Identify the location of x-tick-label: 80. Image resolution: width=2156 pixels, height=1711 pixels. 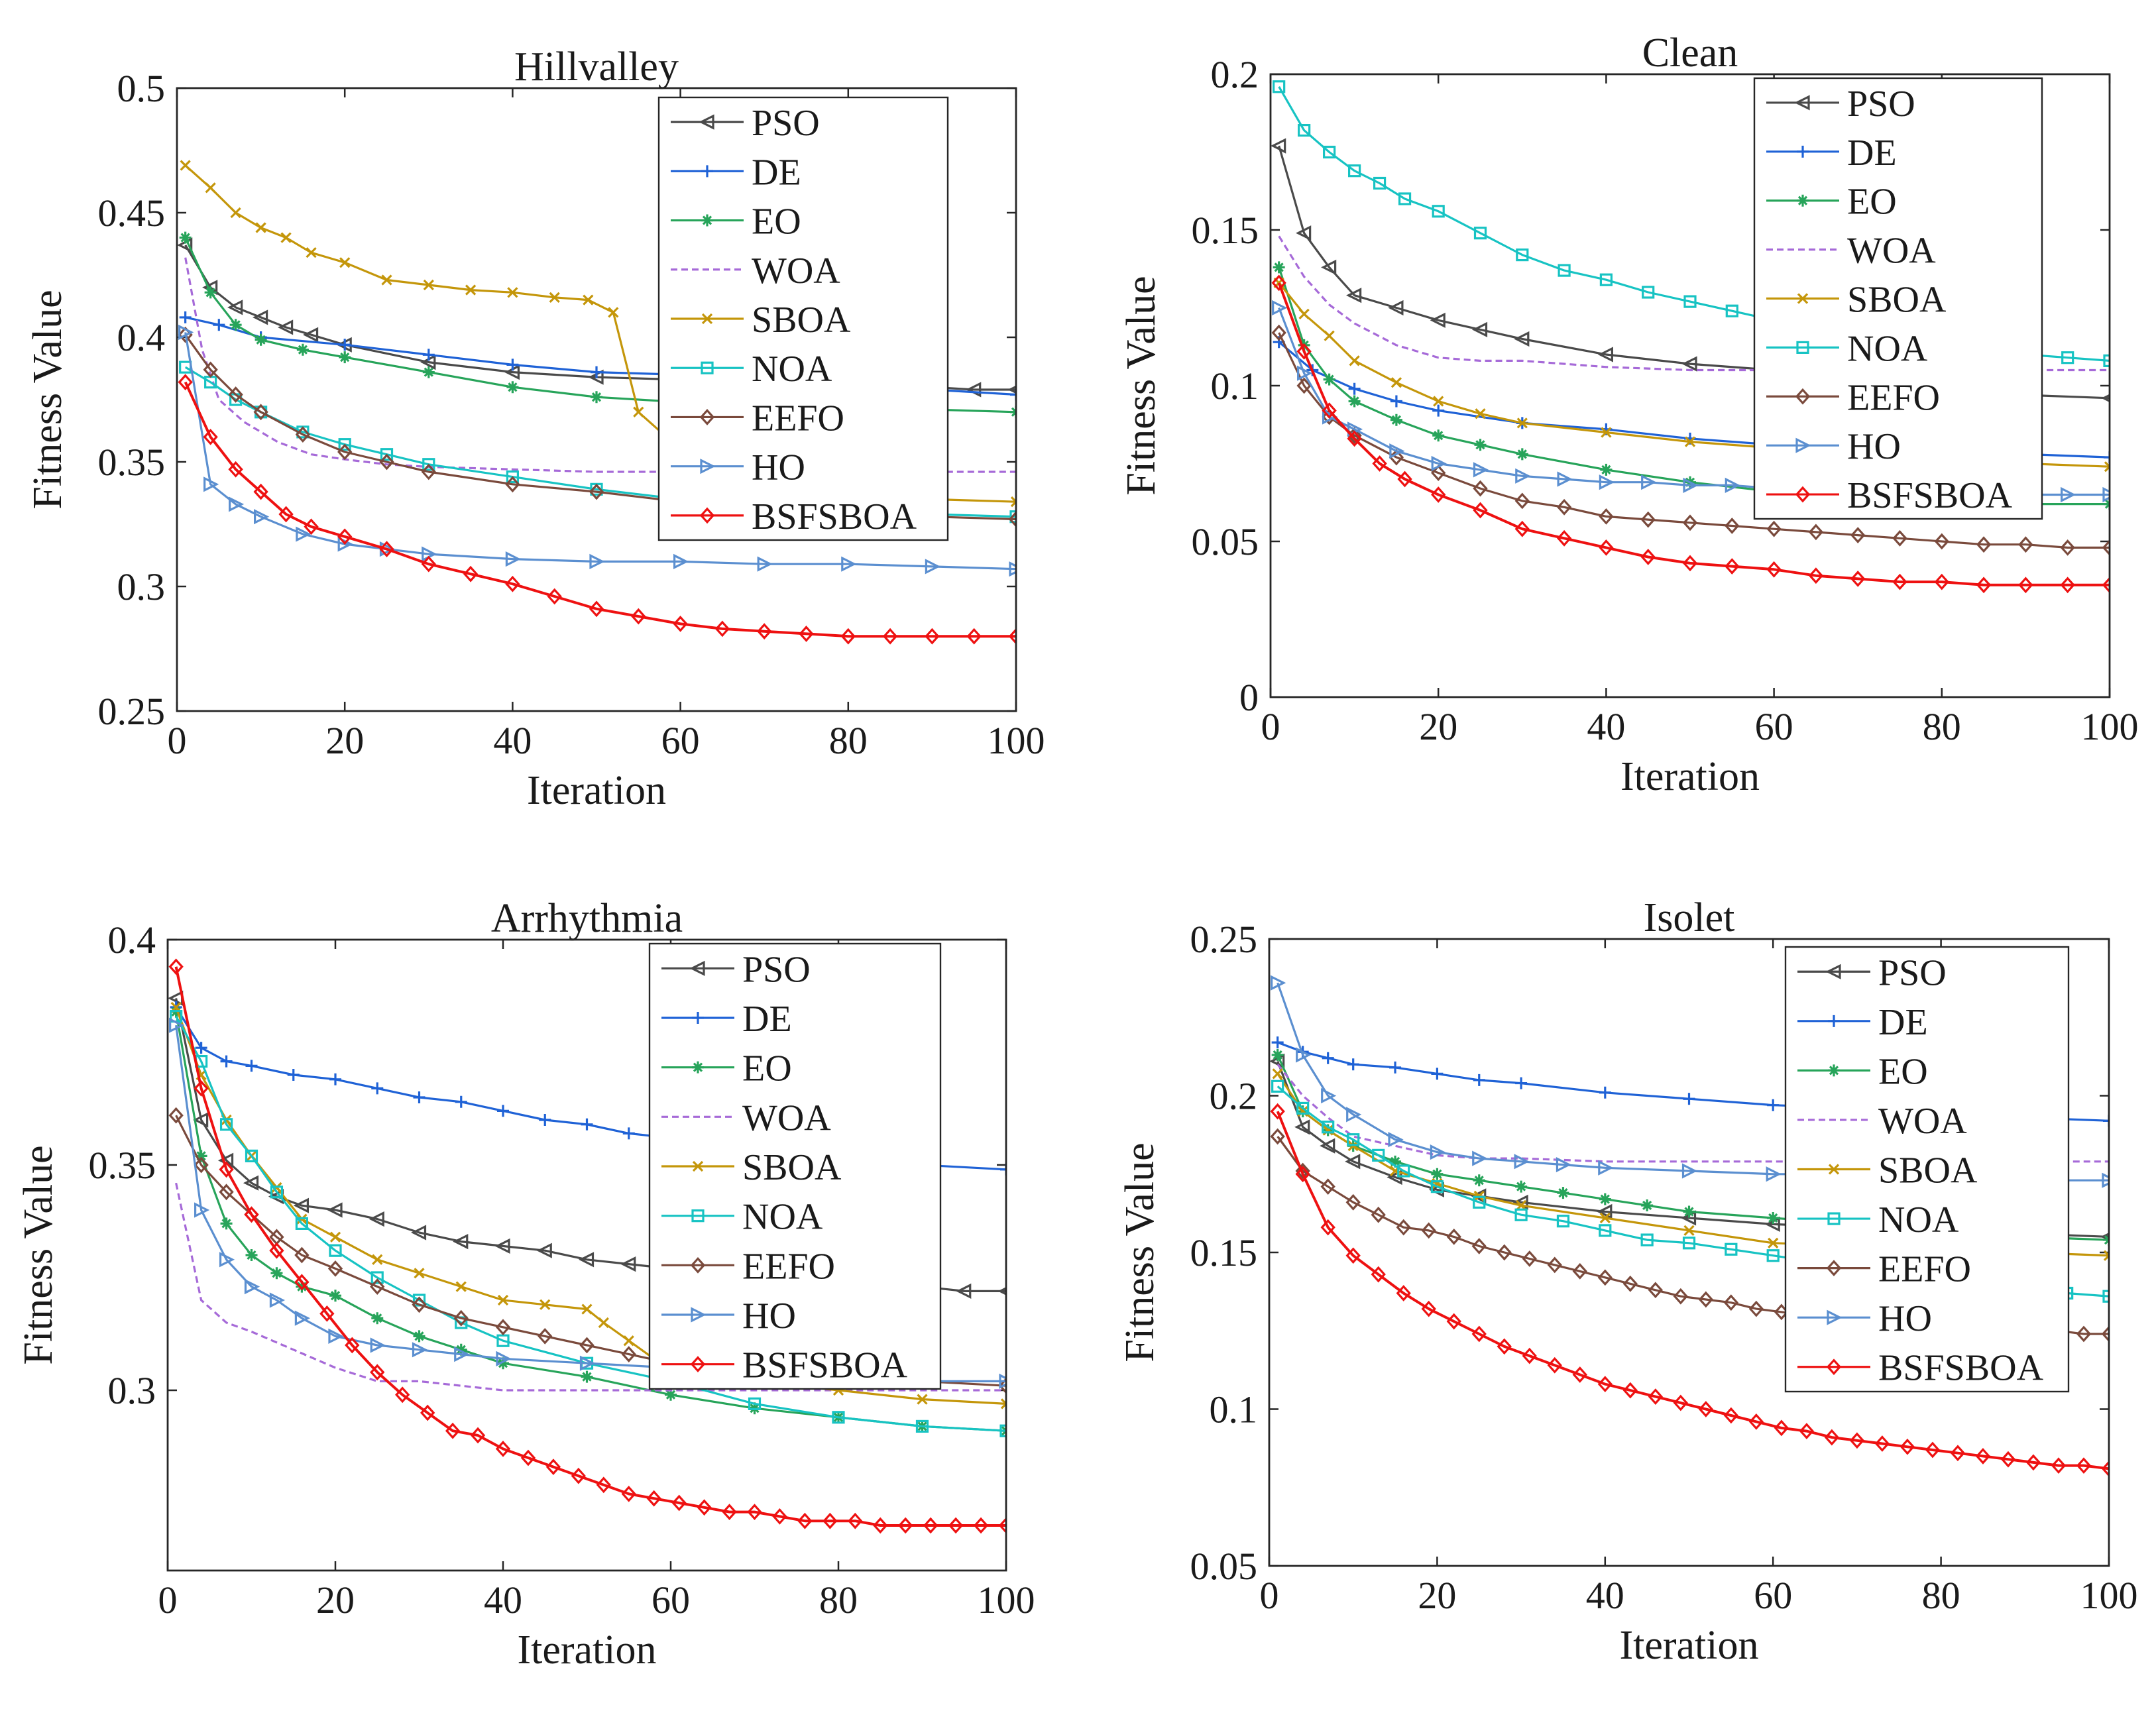
(1942, 726).